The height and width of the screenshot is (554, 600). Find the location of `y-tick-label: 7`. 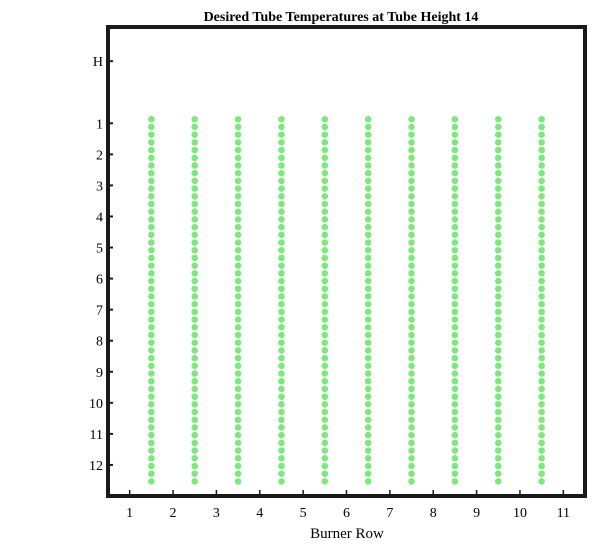

y-tick-label: 7 is located at coordinates (99, 311).